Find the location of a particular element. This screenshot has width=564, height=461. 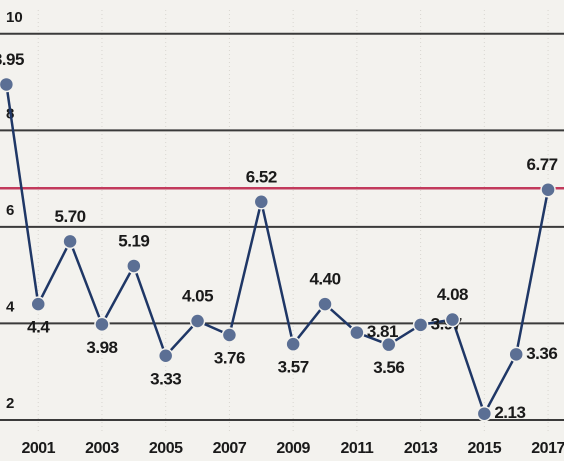

x-tick-label: 2015 is located at coordinates (485, 448).